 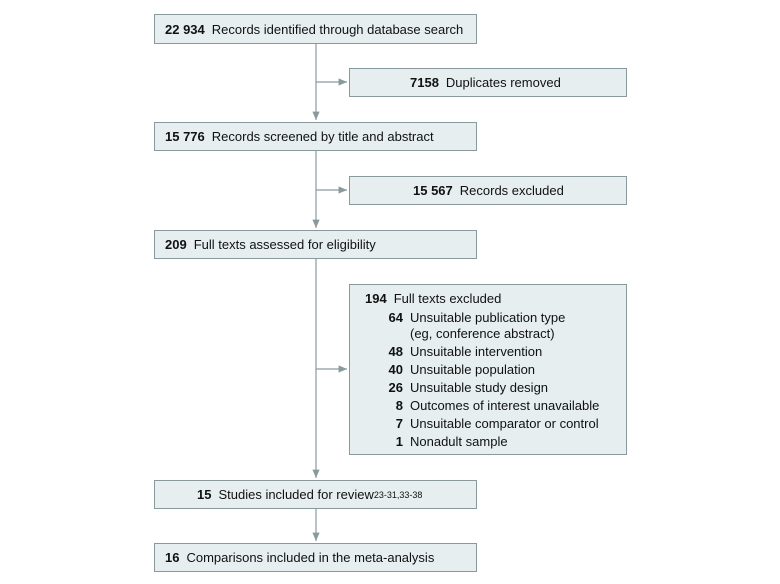 What do you see at coordinates (504, 423) in the screenshot?
I see `label: Unsuitable comparator or control` at bounding box center [504, 423].